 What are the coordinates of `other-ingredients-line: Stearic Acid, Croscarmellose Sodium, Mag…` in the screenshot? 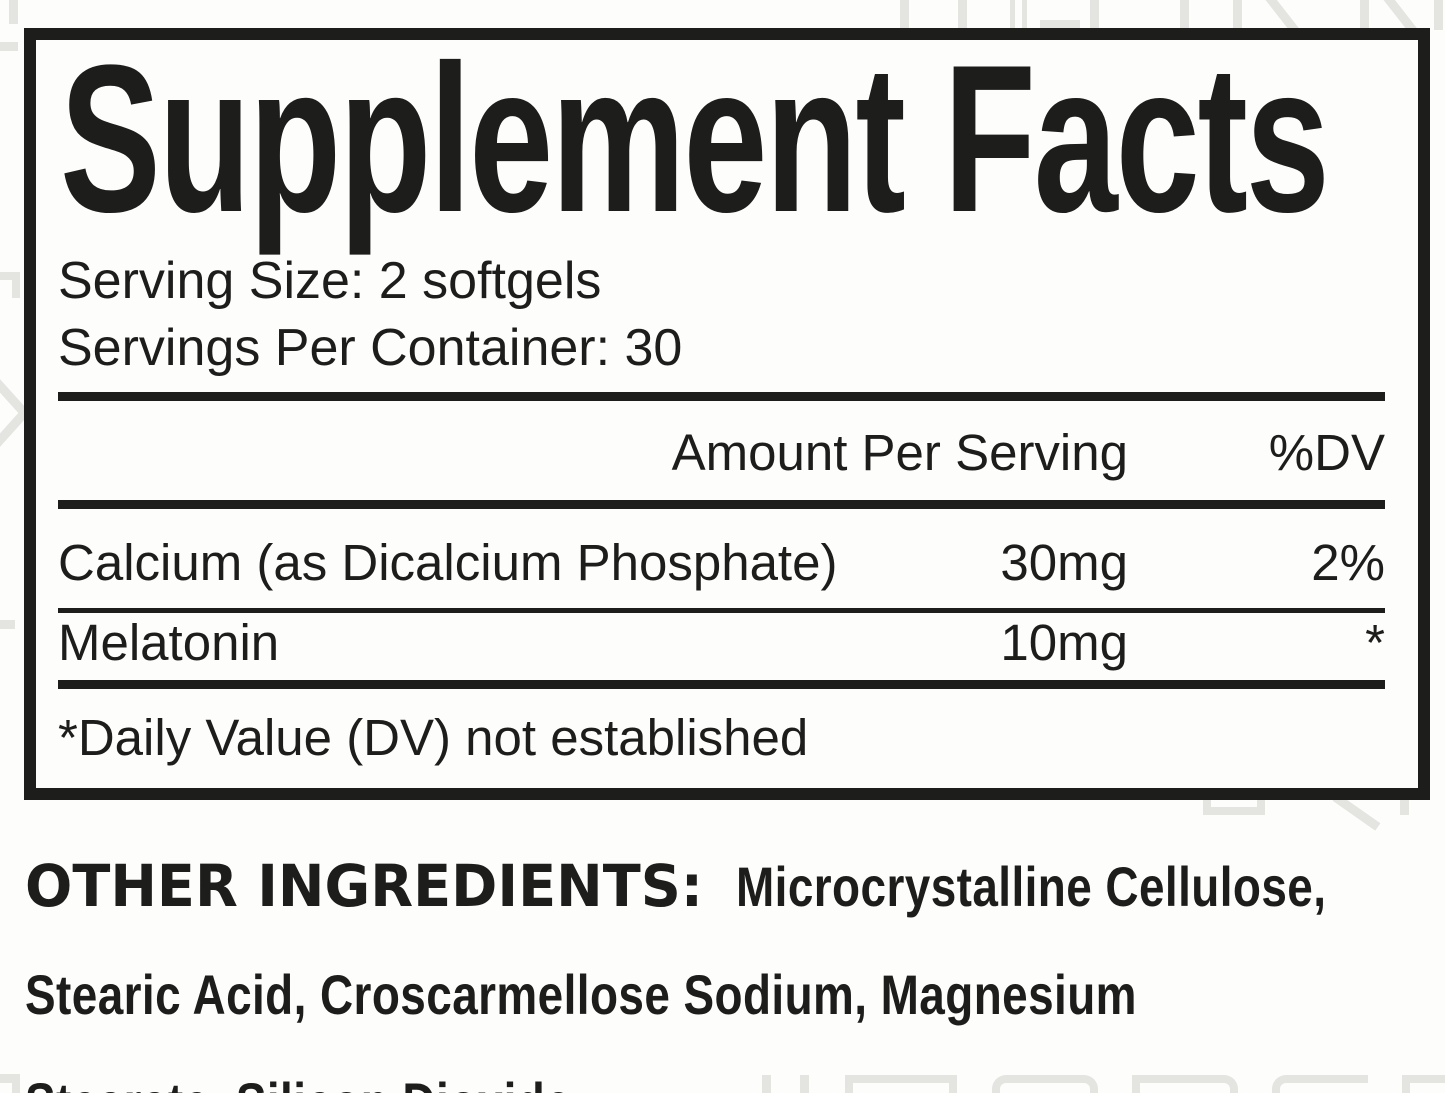 It's located at (735, 1002).